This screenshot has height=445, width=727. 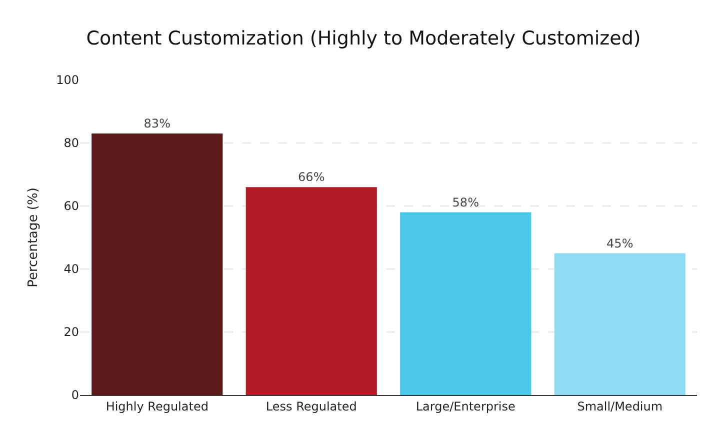 I want to click on y-tick-label: 20, so click(x=71, y=332).